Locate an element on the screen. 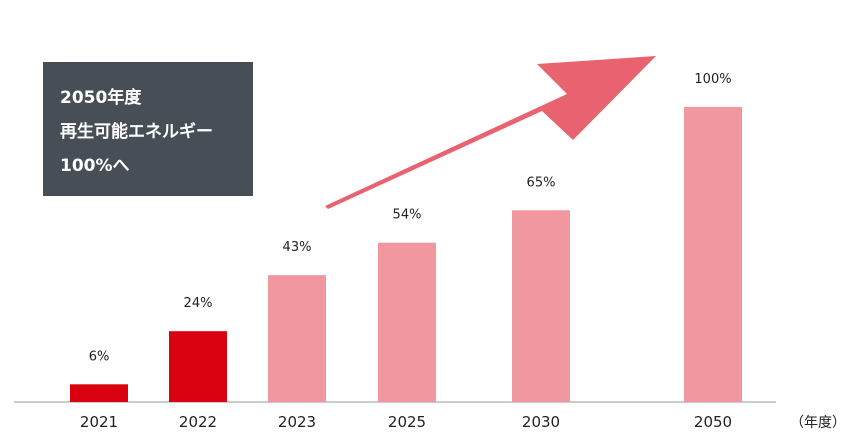 The width and height of the screenshot is (856, 448). bar-2025 is located at coordinates (407, 322).